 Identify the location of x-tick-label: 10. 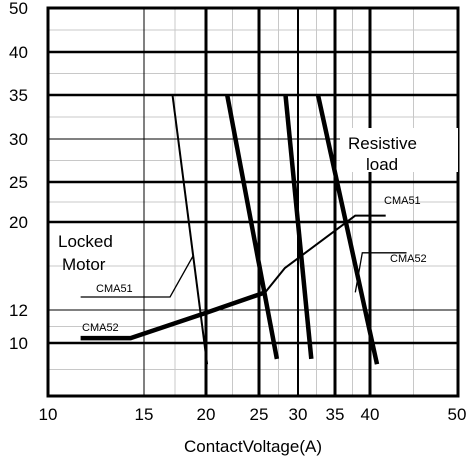
(48, 414).